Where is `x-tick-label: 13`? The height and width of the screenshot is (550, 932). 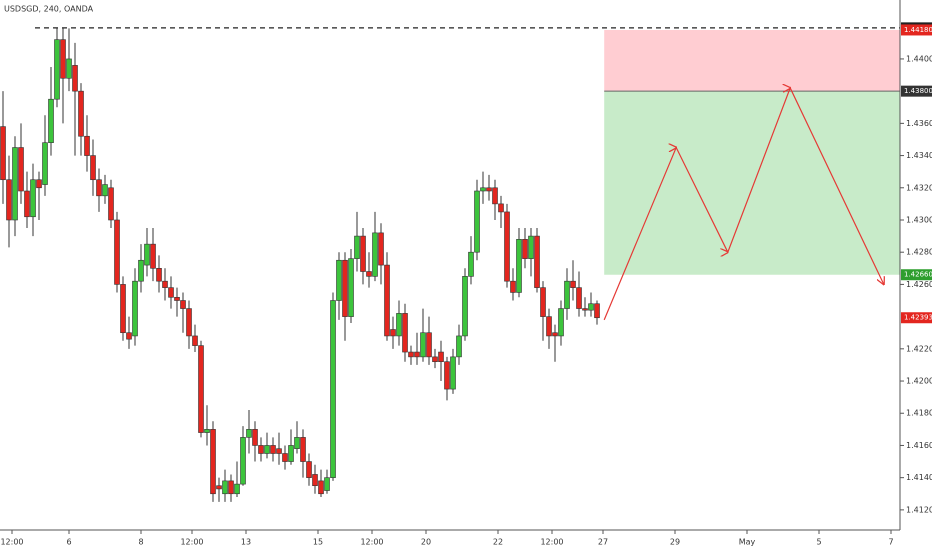
x-tick-label: 13 is located at coordinates (246, 542).